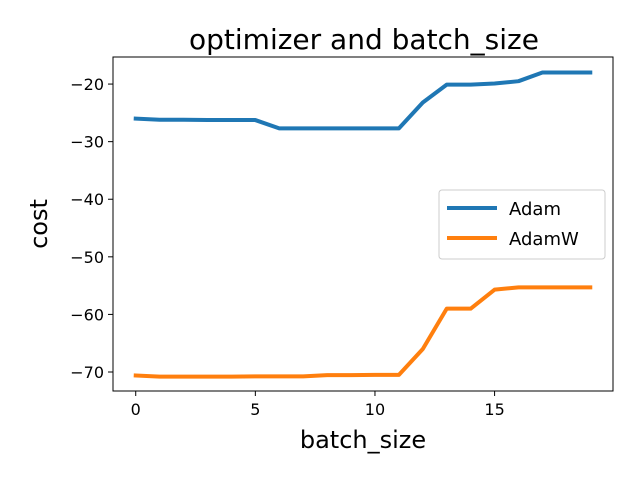  What do you see at coordinates (318, 405) in the screenshot?
I see `x-axis-ticks: 0 5 10 15` at bounding box center [318, 405].